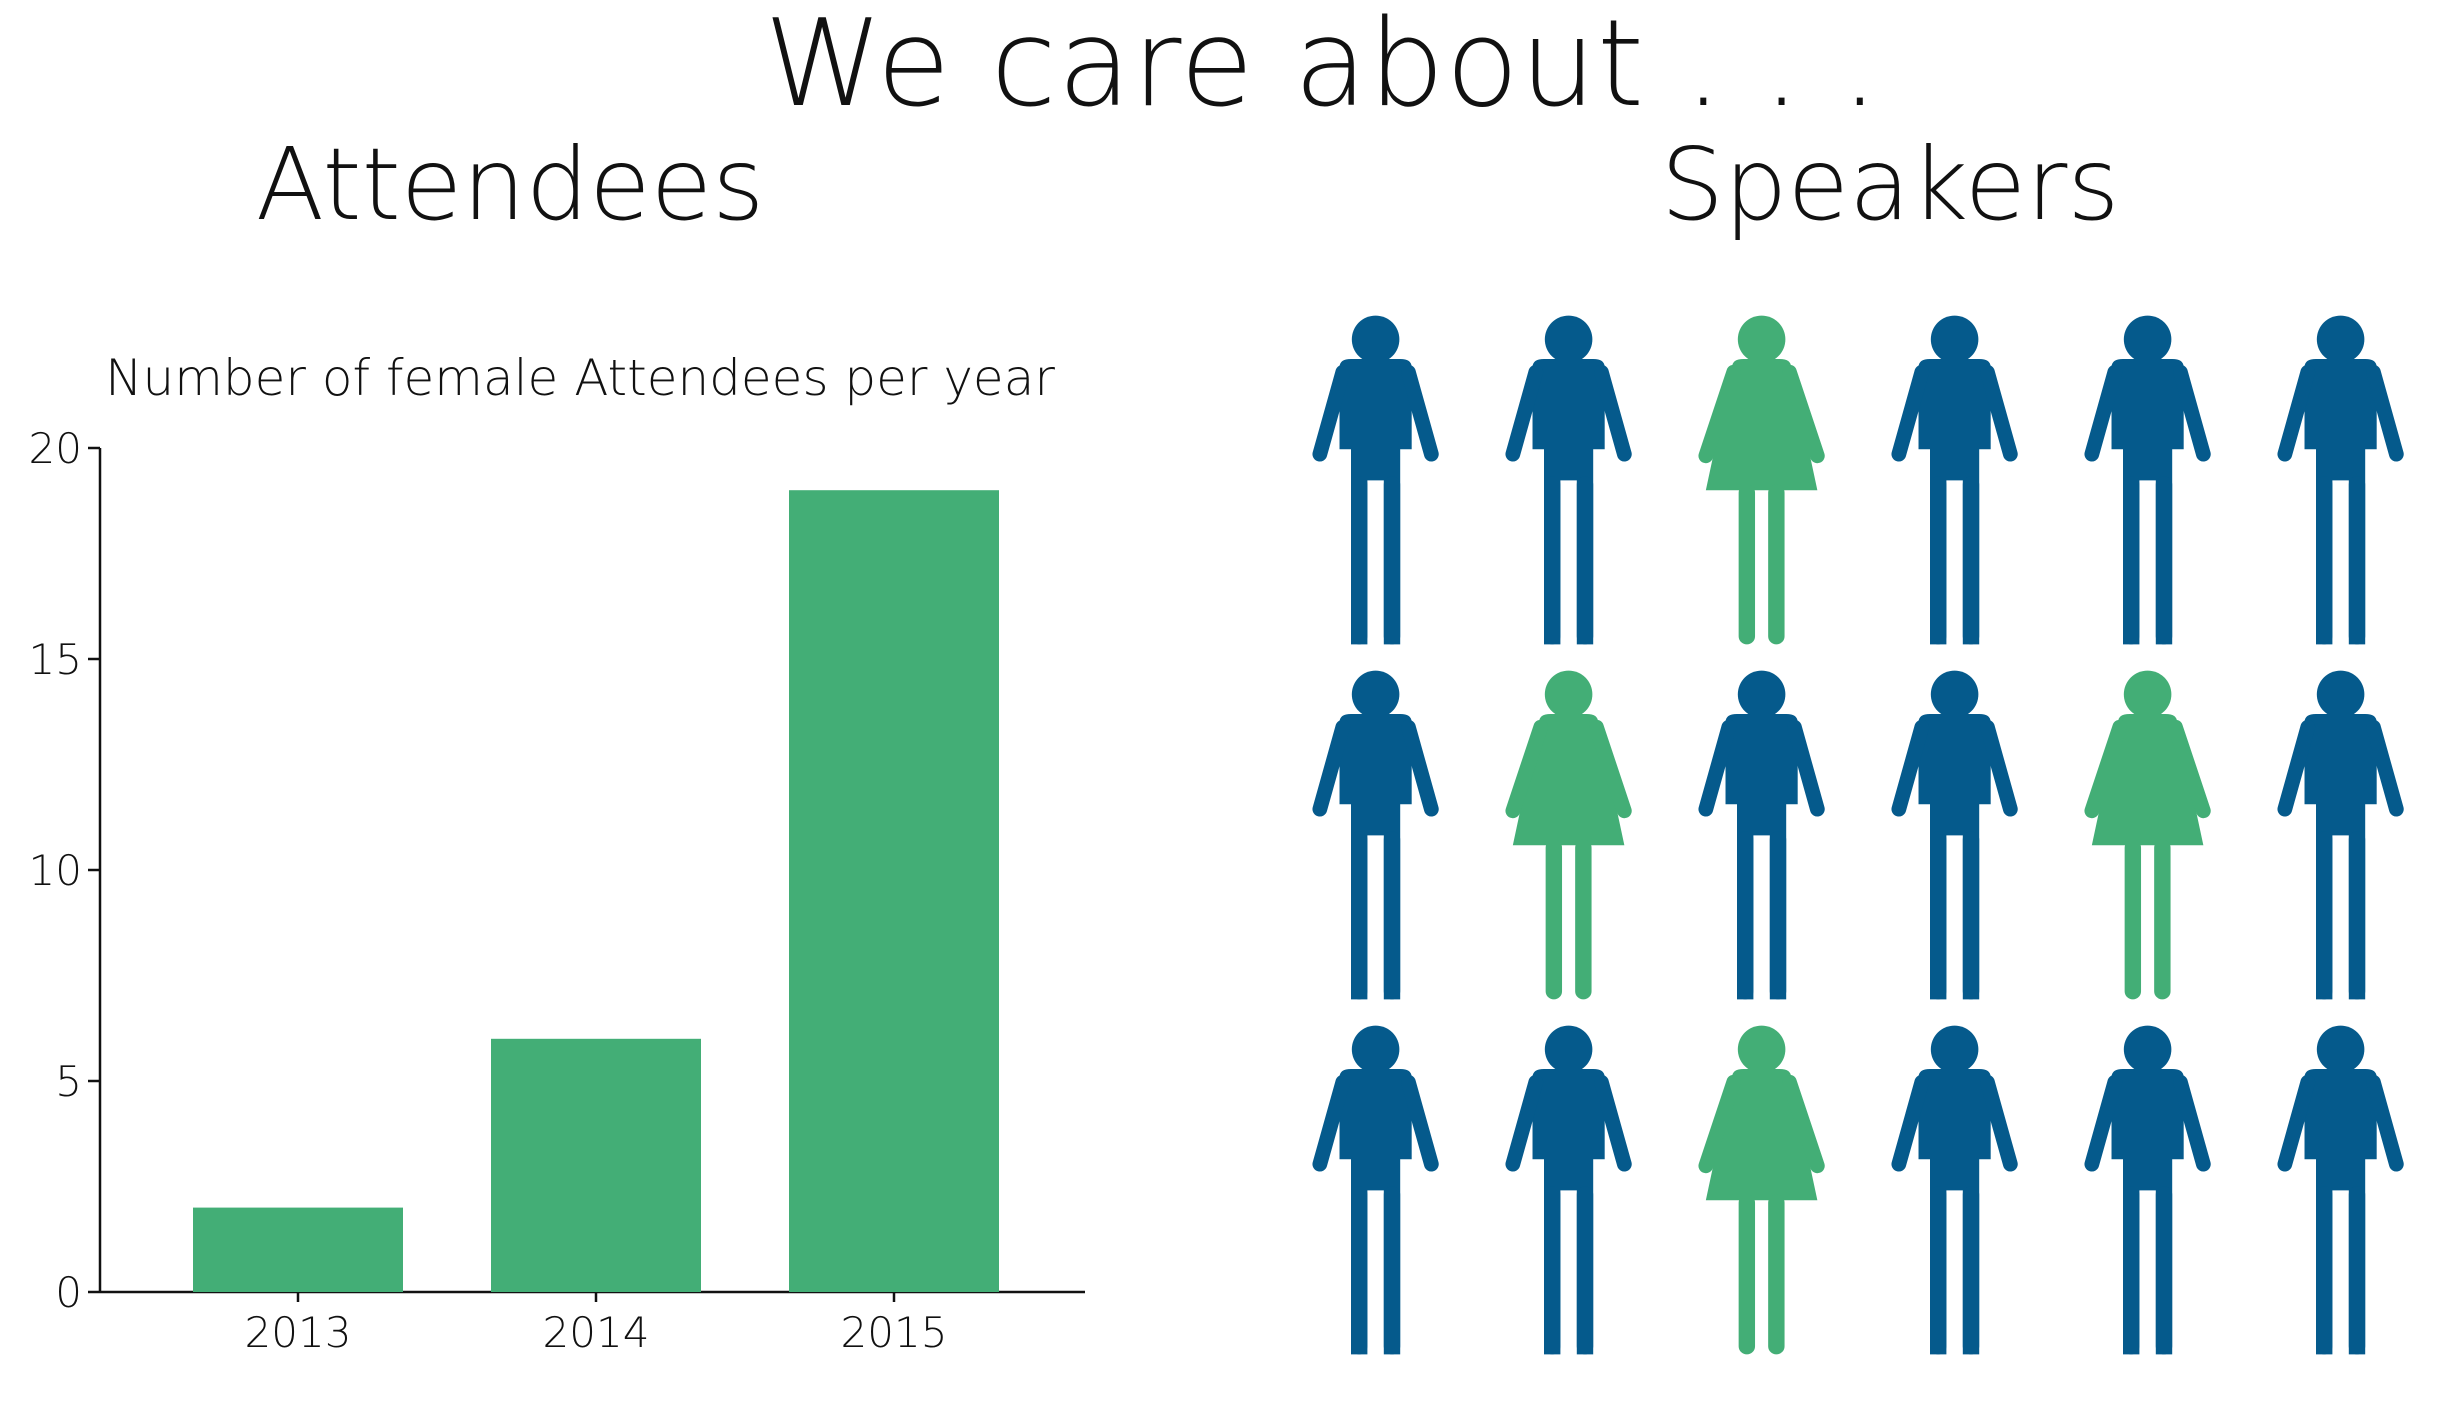 Image resolution: width=2444 pixels, height=1416 pixels. Describe the element at coordinates (55, 870) in the screenshot. I see `y-tick-label: 10` at that location.